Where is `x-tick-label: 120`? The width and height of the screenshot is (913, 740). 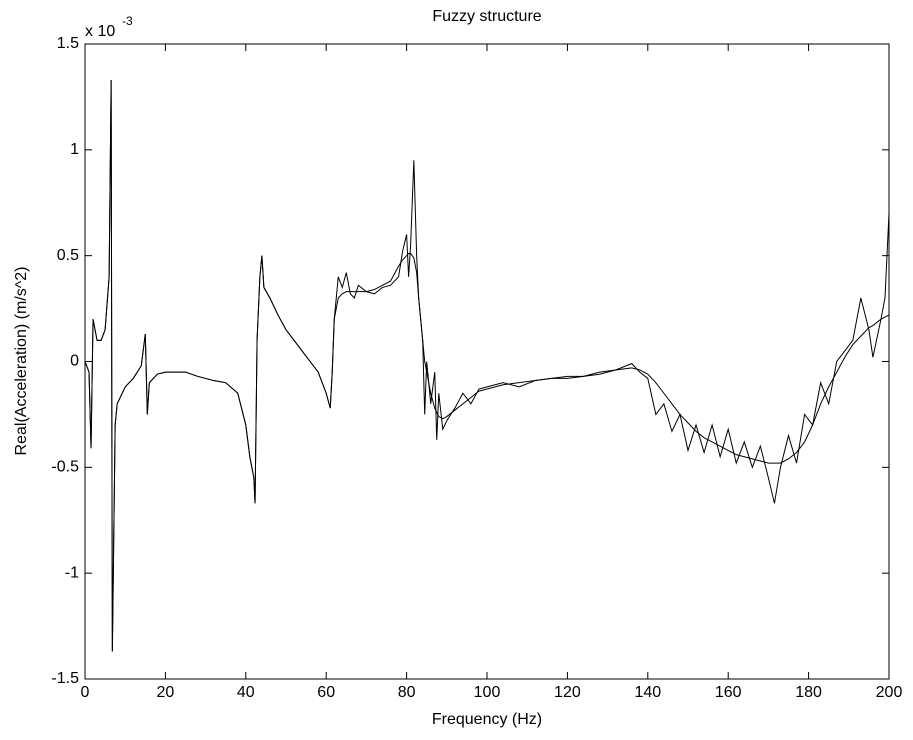 x-tick-label: 120 is located at coordinates (567, 692).